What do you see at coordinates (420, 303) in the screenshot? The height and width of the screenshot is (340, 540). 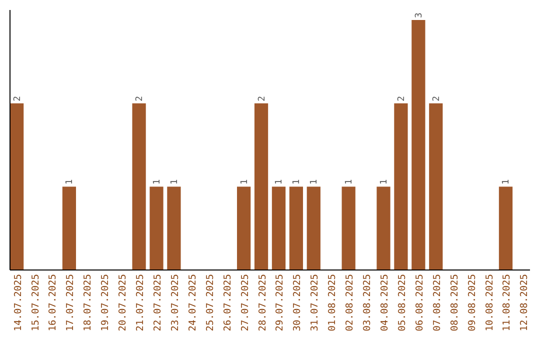 I see `x-tick-label: 06.08.2025` at bounding box center [420, 303].